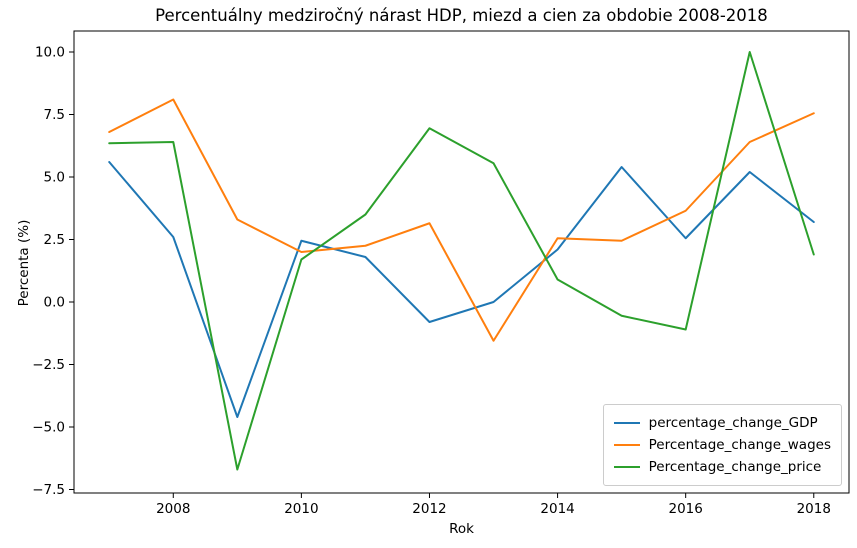 This screenshot has height=548, width=857. What do you see at coordinates (685, 509) in the screenshot?
I see `x-tick-label: 2016` at bounding box center [685, 509].